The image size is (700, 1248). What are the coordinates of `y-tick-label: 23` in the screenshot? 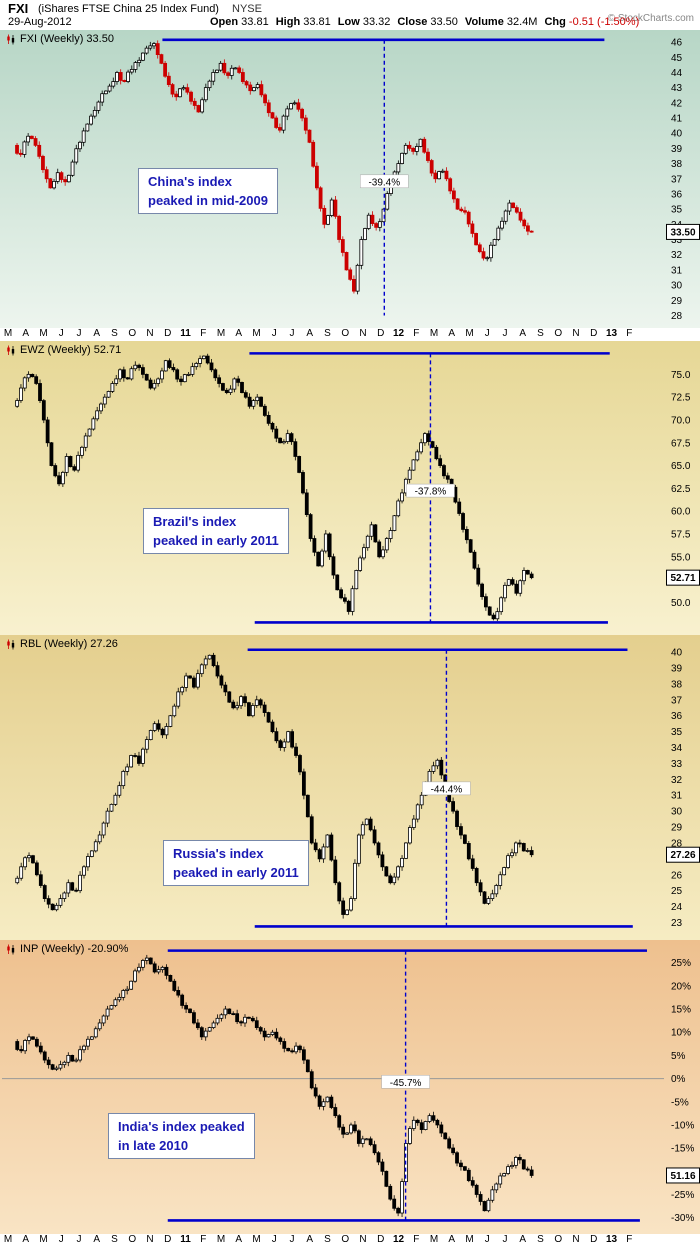 It's located at (677, 923).